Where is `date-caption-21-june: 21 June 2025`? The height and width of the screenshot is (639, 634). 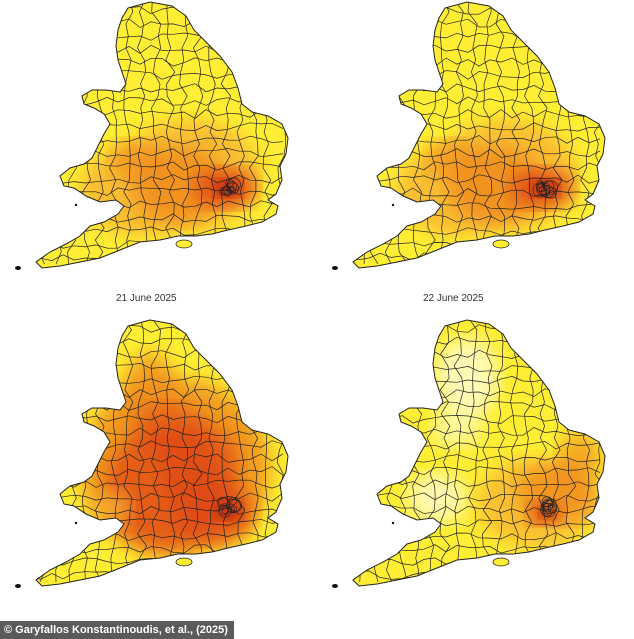
date-caption-21-june: 21 June 2025 is located at coordinates (146, 298).